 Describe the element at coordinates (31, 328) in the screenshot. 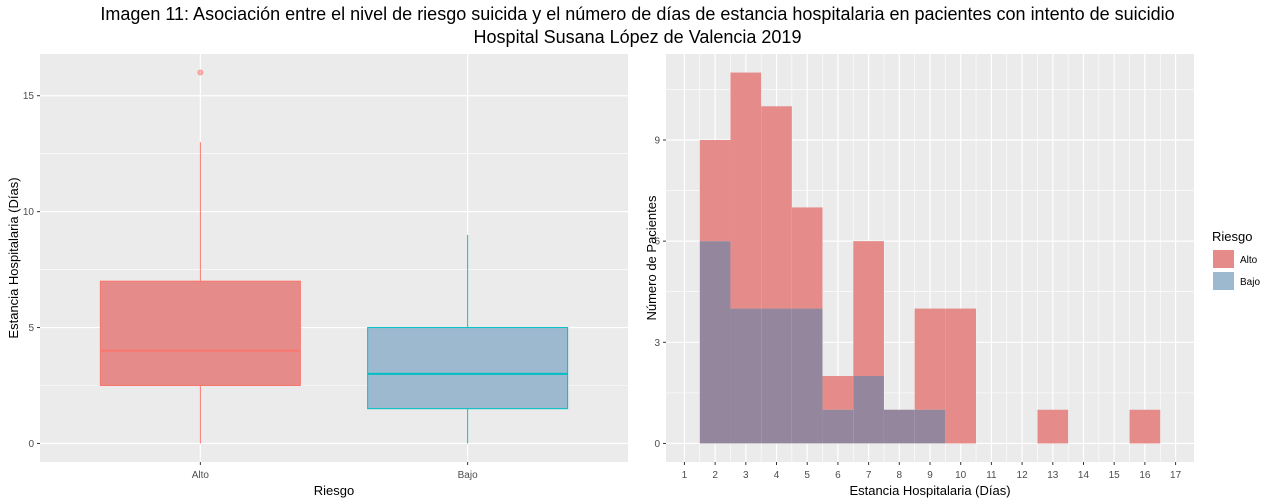

I see `left-y-tick-label: 5` at that location.